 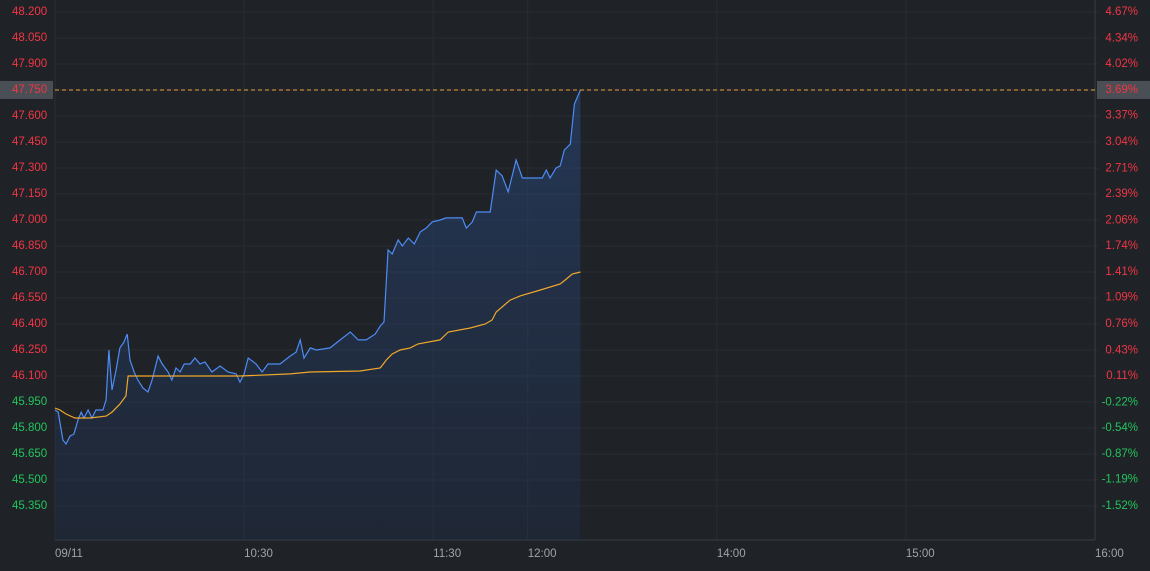 What do you see at coordinates (29, 12) in the screenshot?
I see `y-tick-label: 48.200` at bounding box center [29, 12].